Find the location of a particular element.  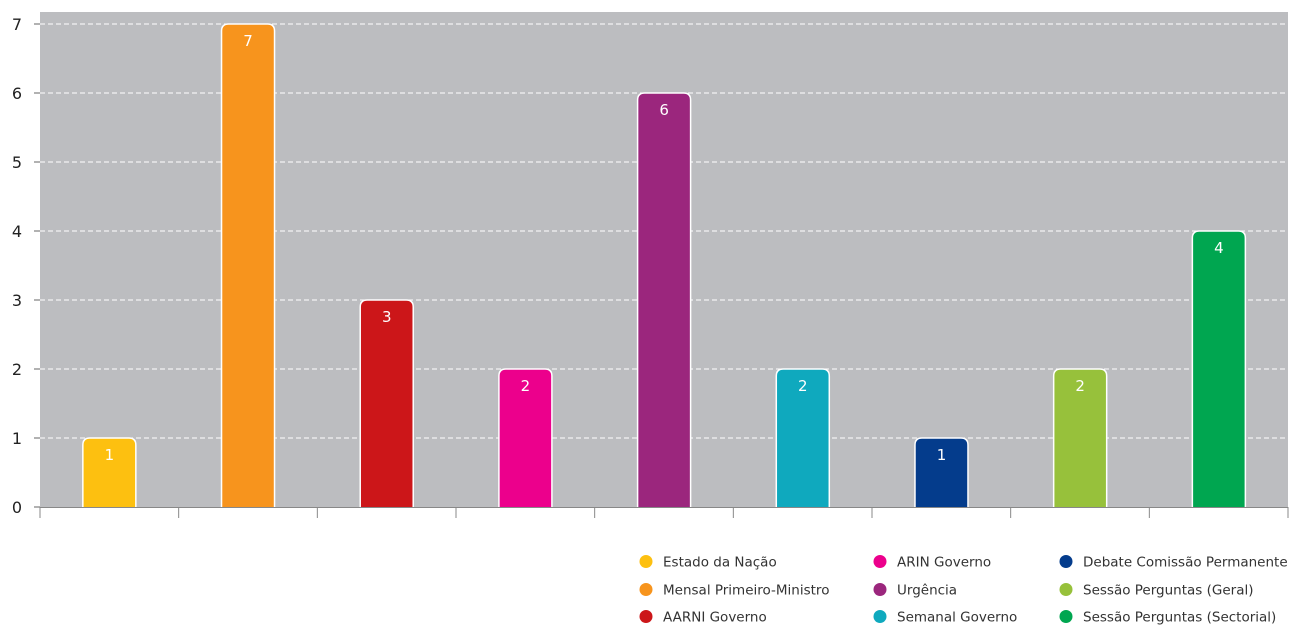

y-tick-label: 6 is located at coordinates (17, 93).